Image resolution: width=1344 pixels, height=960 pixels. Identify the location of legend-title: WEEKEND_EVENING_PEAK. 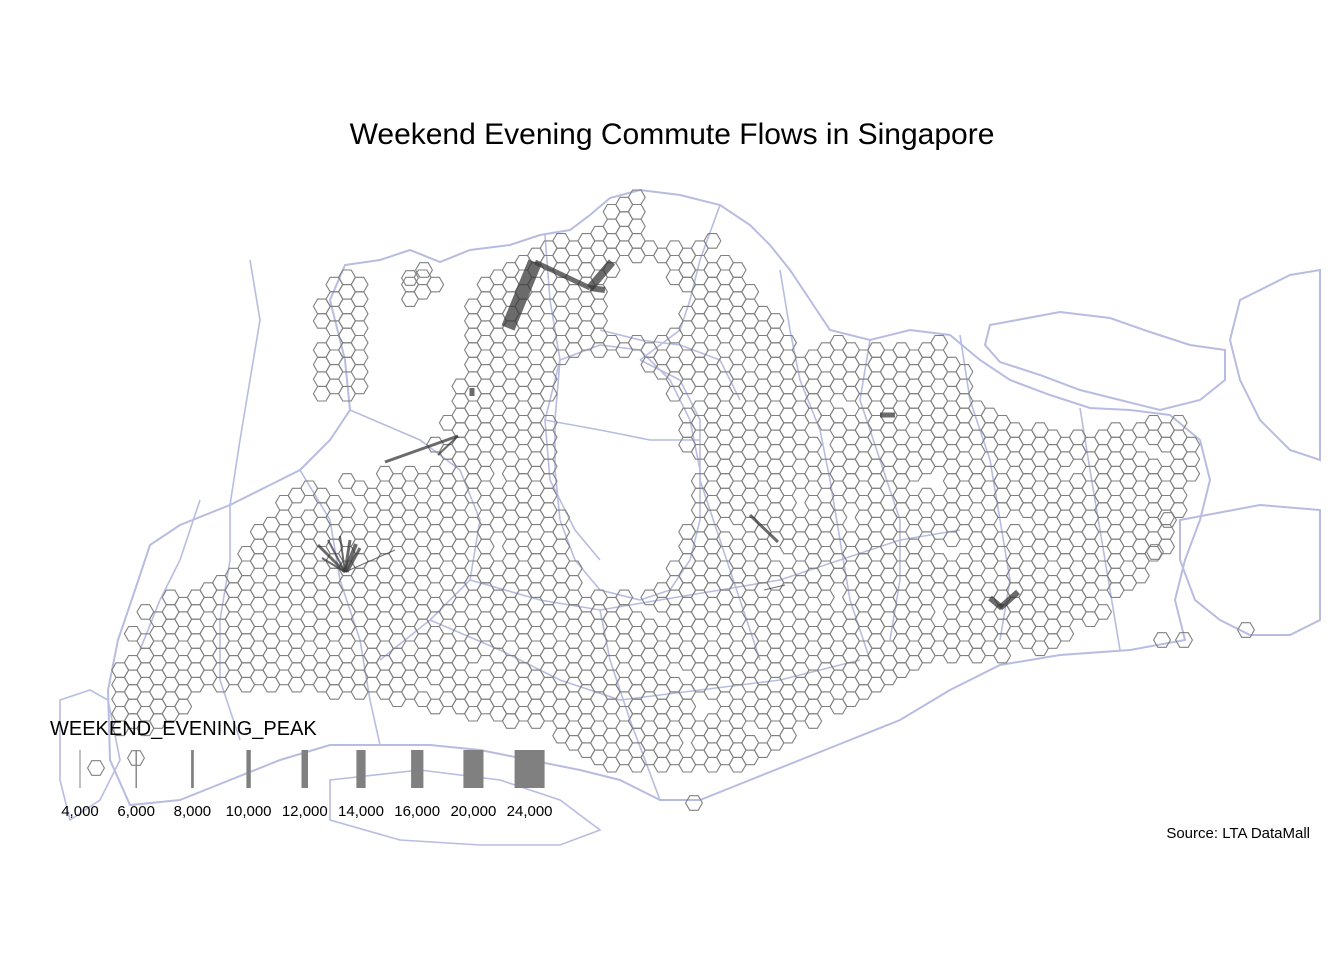
(183, 729).